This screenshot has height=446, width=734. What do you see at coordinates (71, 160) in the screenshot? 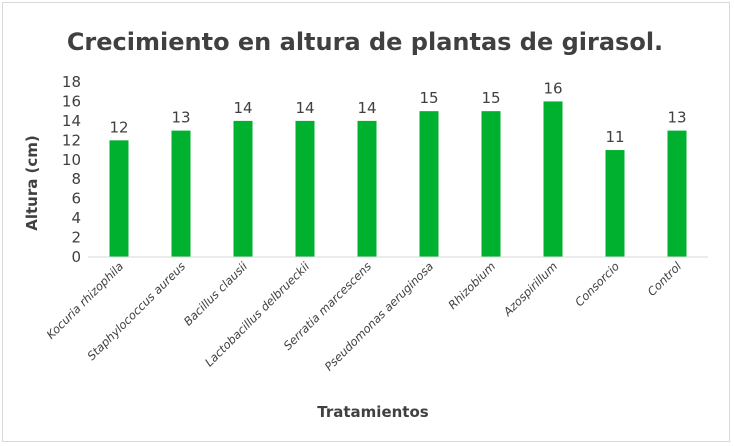
I see `y-tick-label: 10` at bounding box center [71, 160].